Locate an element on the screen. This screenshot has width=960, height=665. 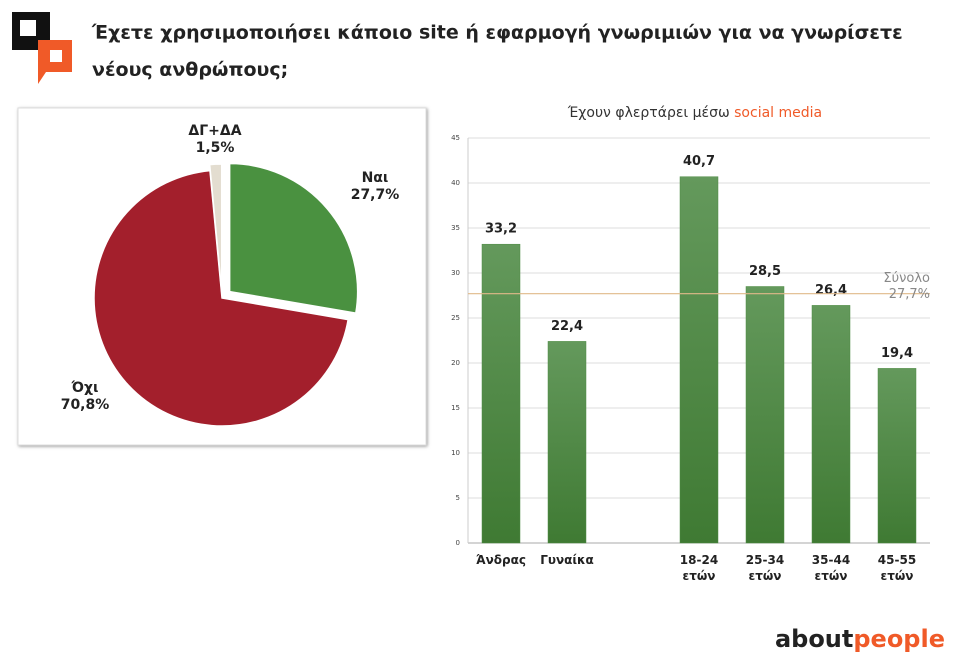
y-tick-label: 20 is located at coordinates (455, 363).